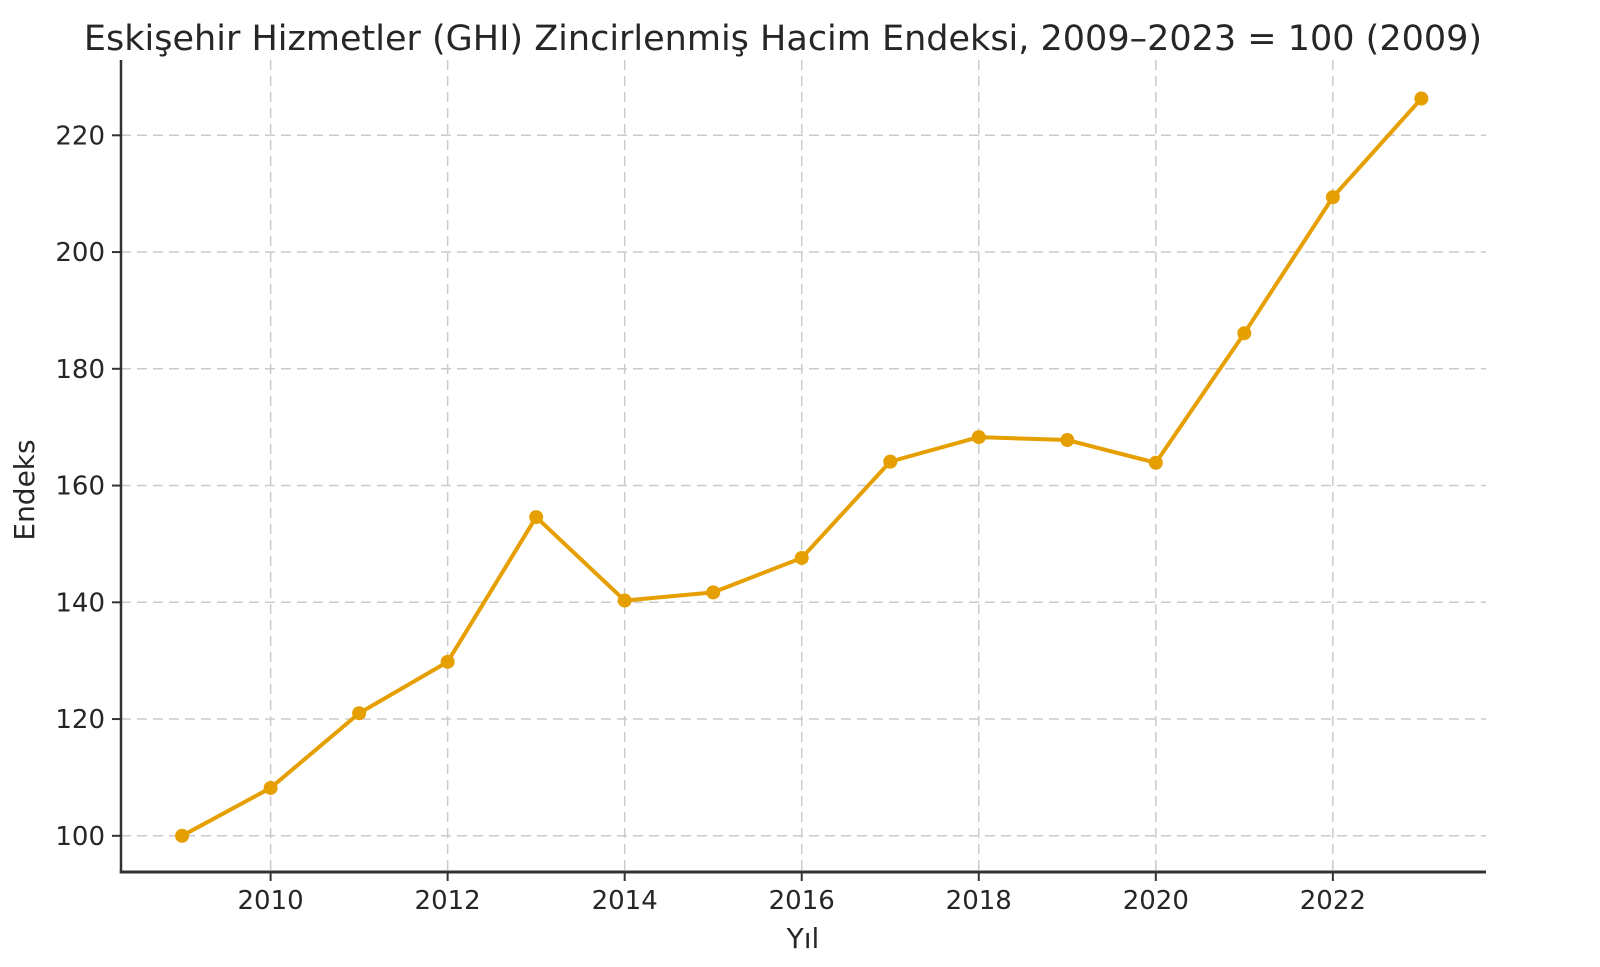  Describe the element at coordinates (80, 136) in the screenshot. I see `y-tick-label: 220` at that location.